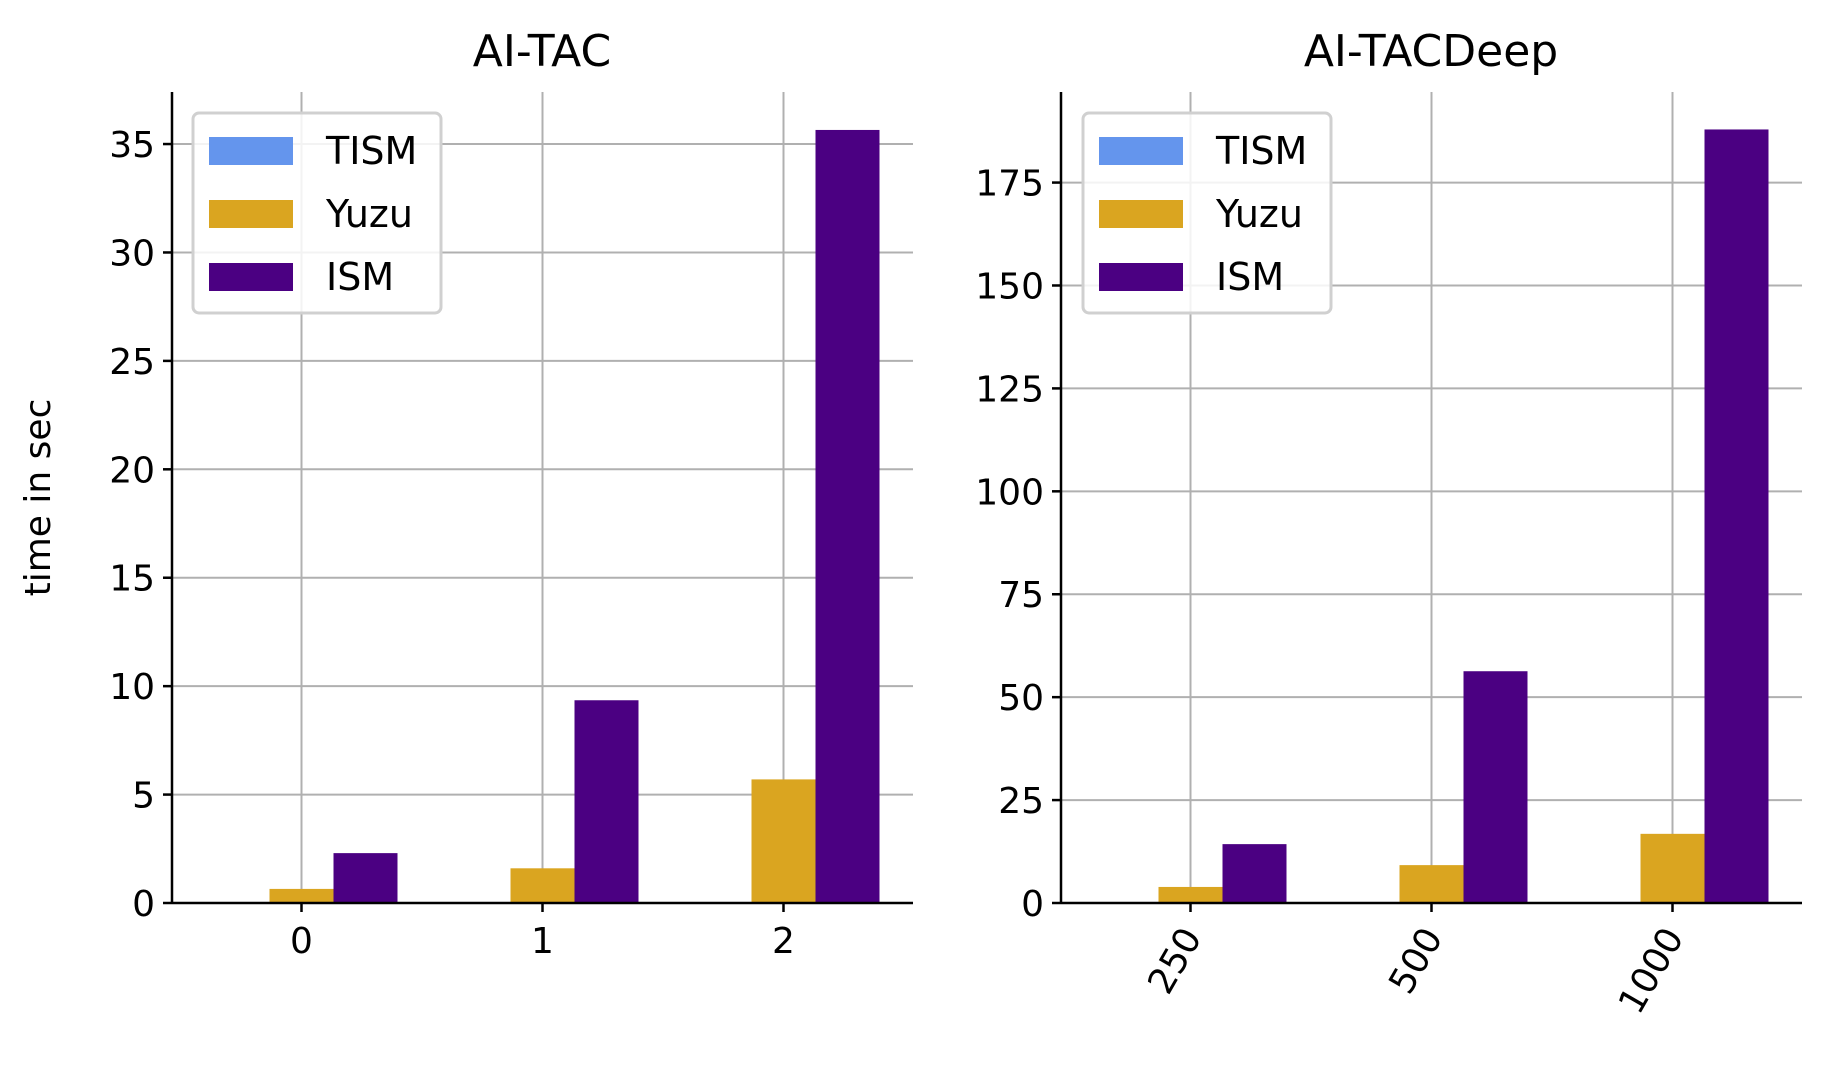  Describe the element at coordinates (542, 941) in the screenshot. I see `x-tick-label: 1` at that location.